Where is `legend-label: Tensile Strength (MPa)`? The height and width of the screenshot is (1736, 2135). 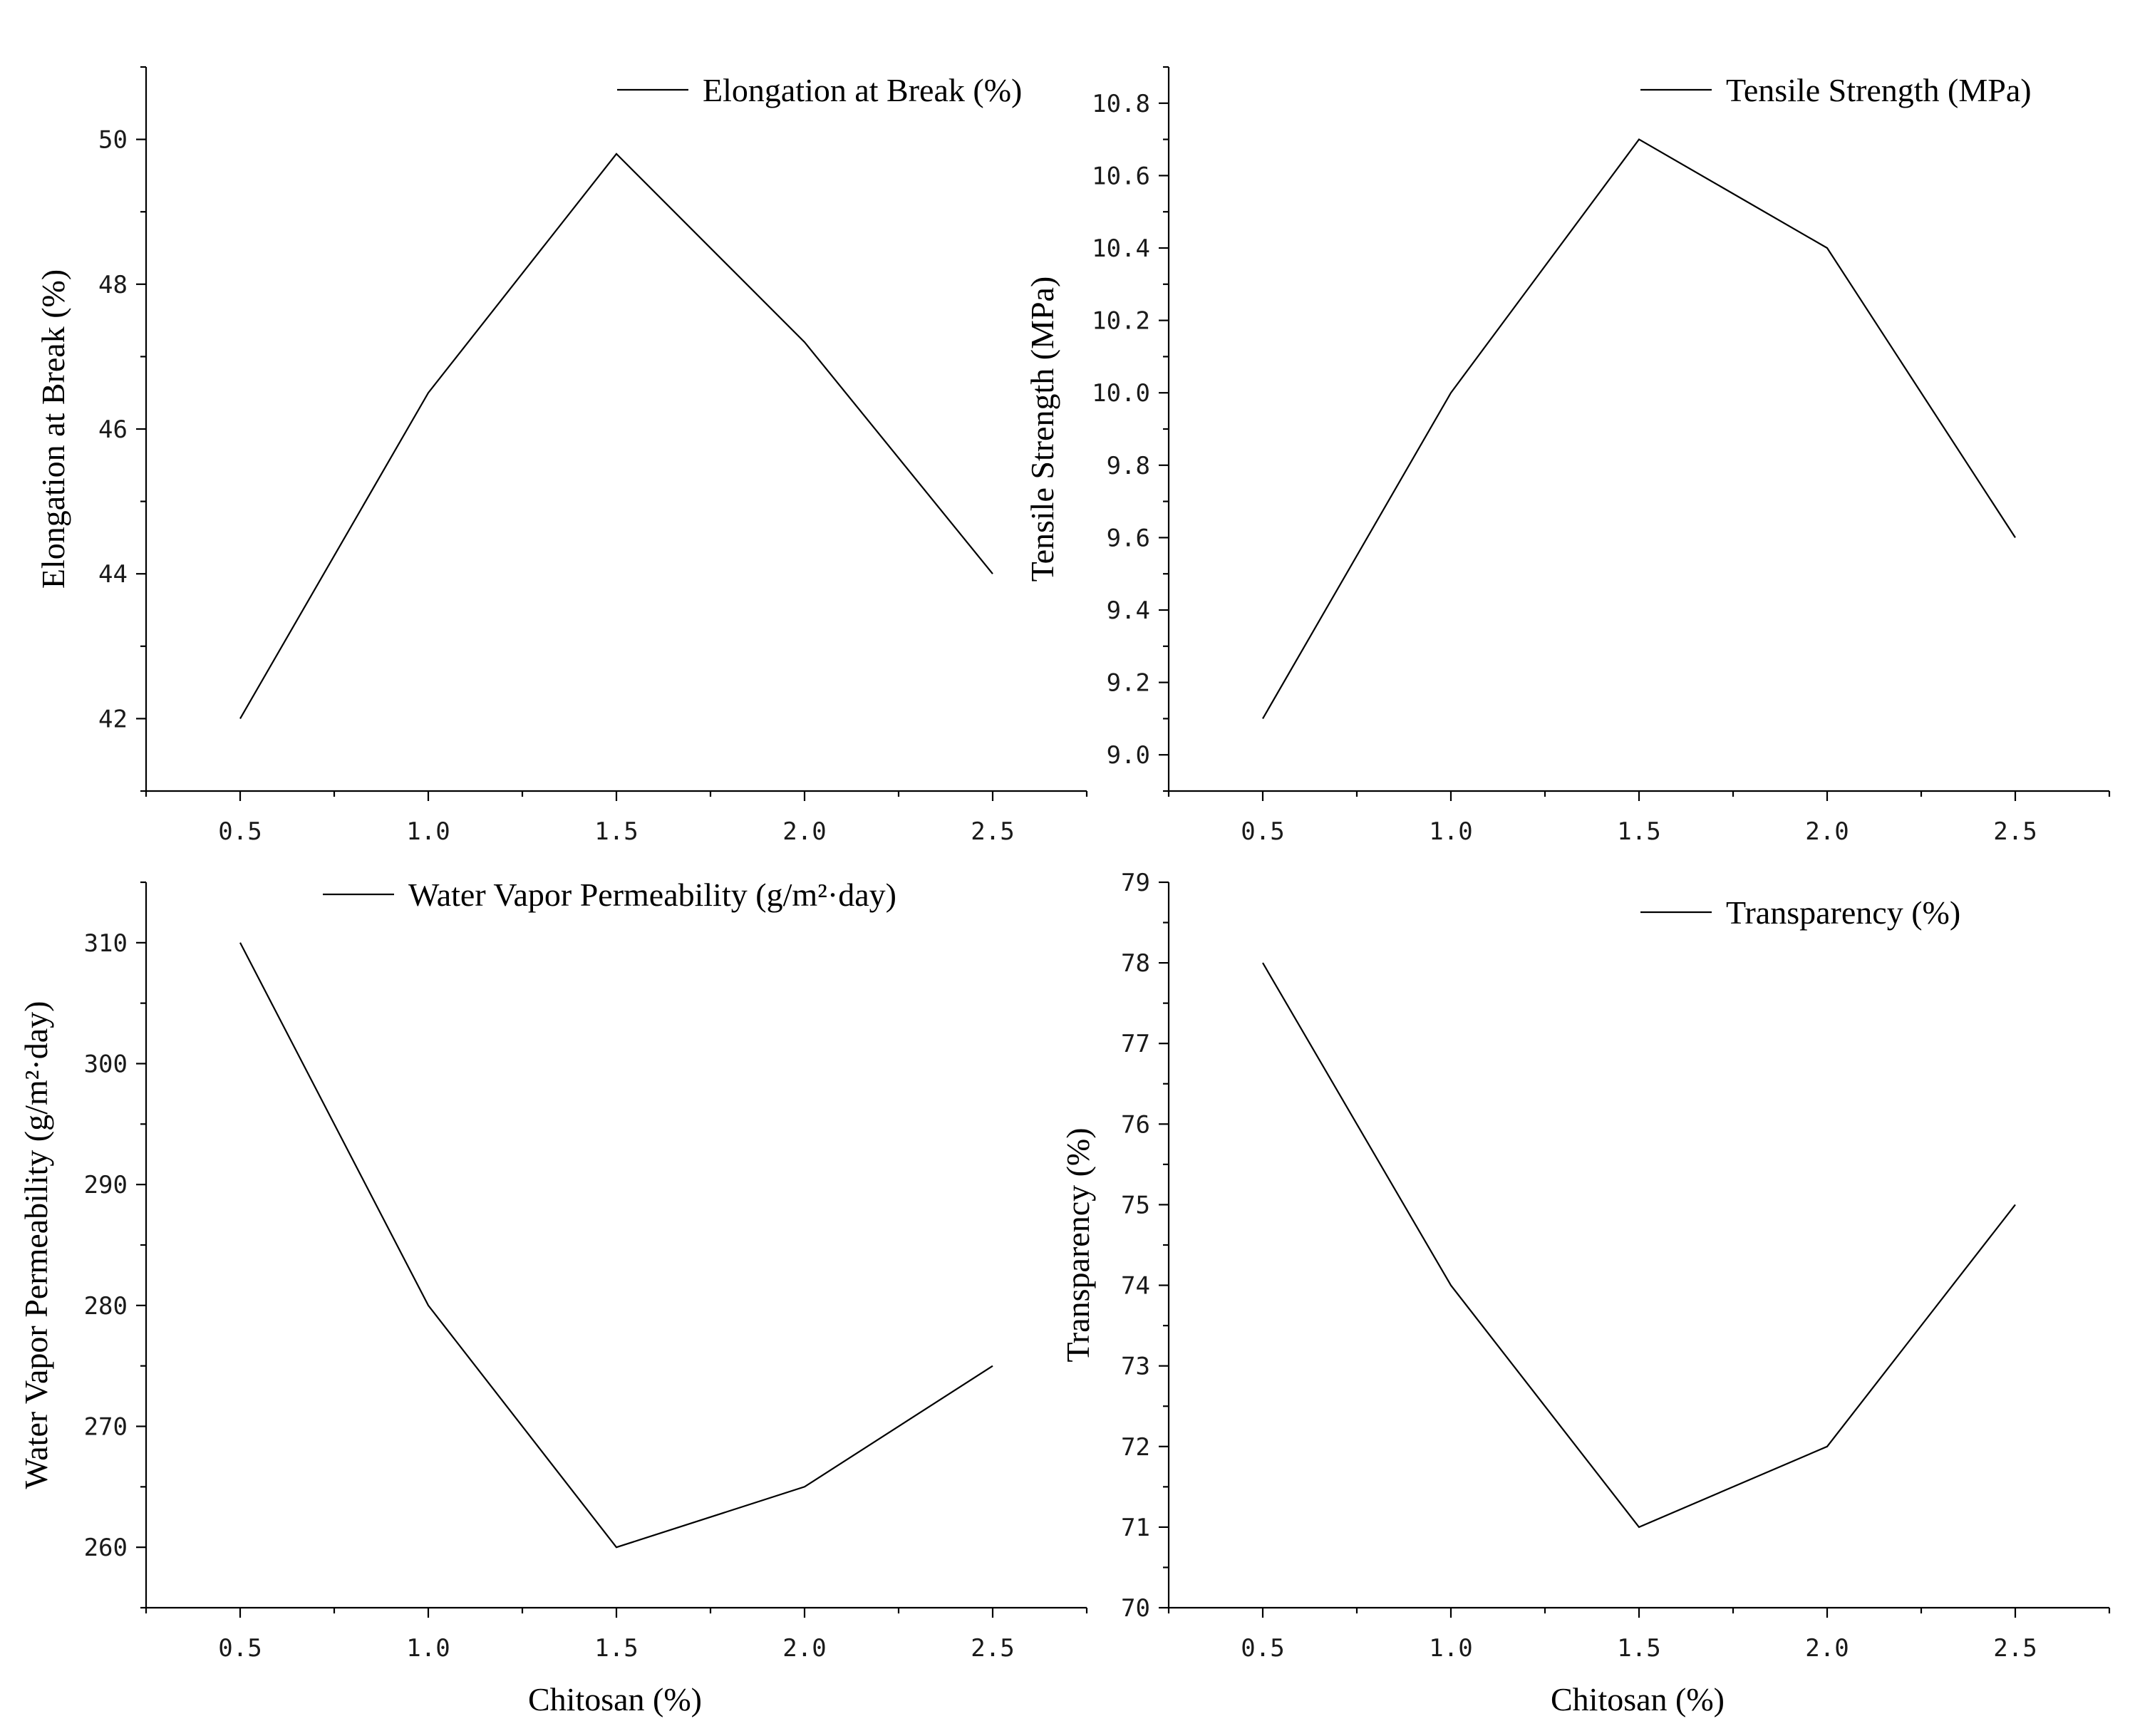
legend-label: Tensile Strength (MPa) is located at coordinates (1879, 90).